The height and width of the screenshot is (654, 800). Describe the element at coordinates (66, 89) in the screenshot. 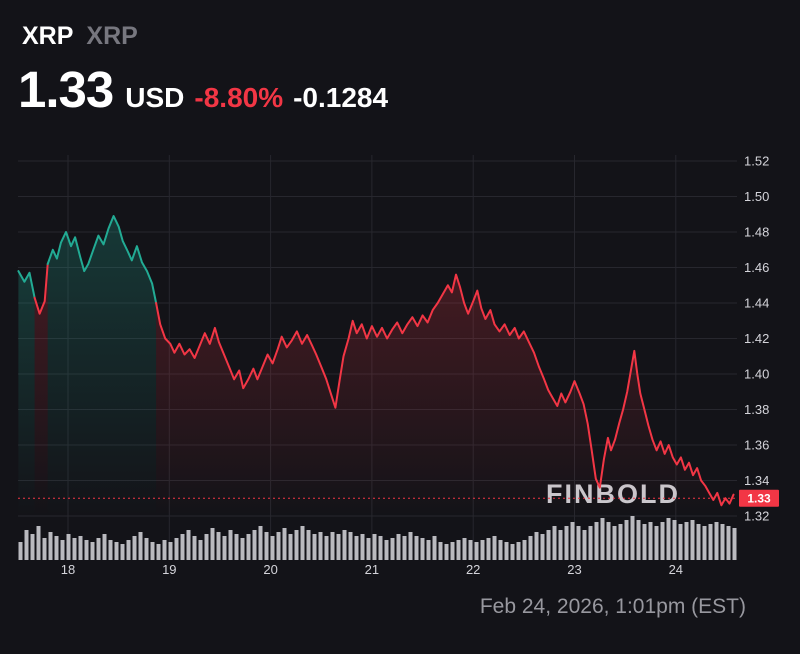

I see `price-value: 1.33` at that location.